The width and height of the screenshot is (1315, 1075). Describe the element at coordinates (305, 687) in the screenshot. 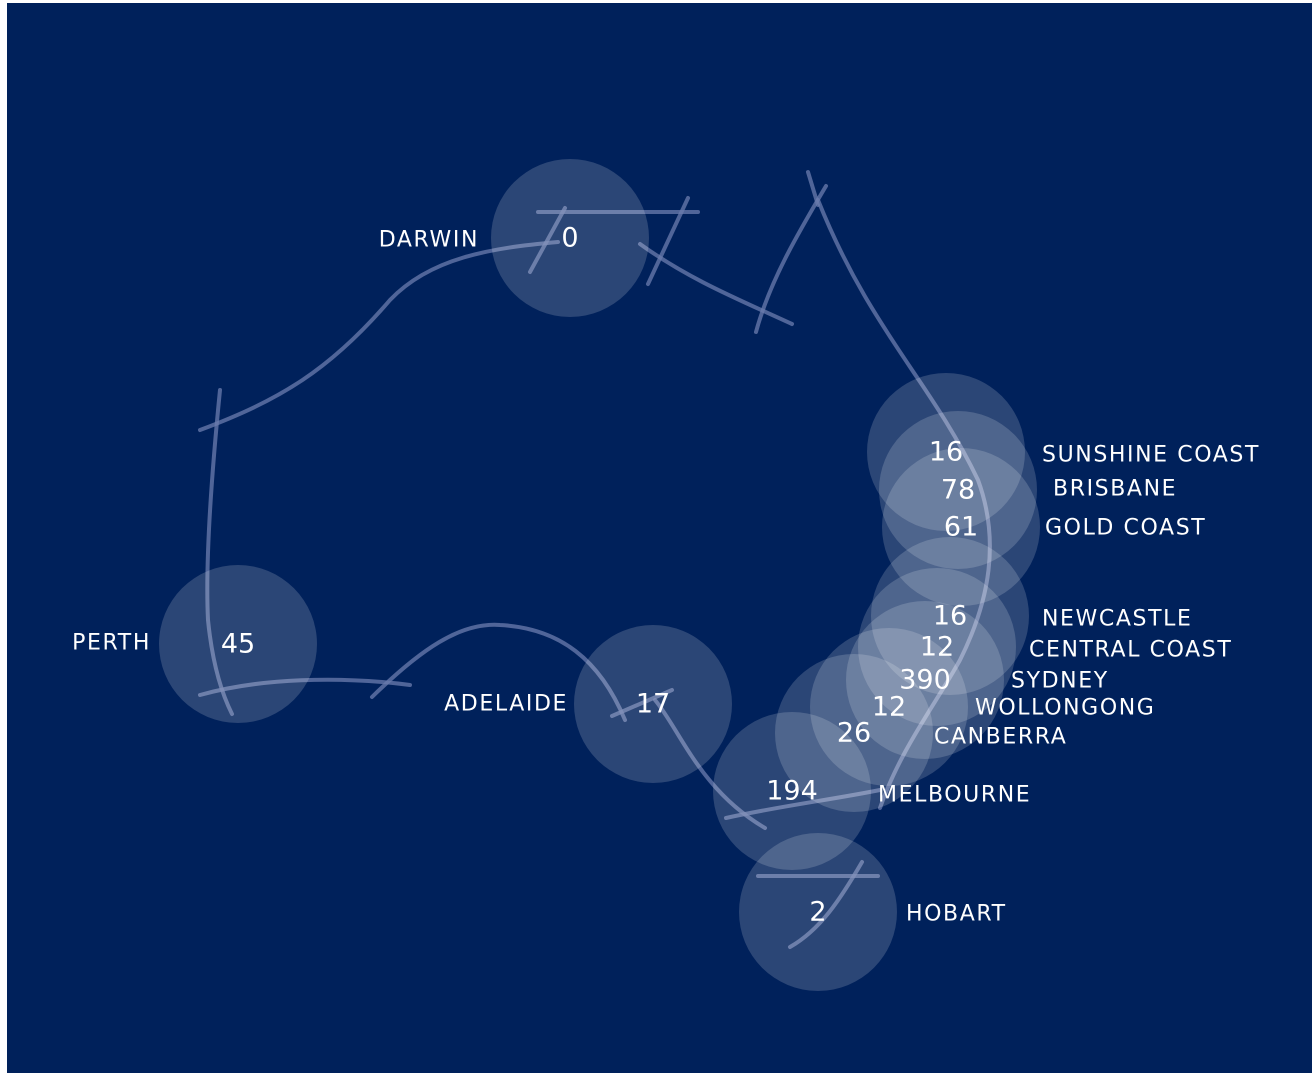

I see `coast-south-west` at that location.